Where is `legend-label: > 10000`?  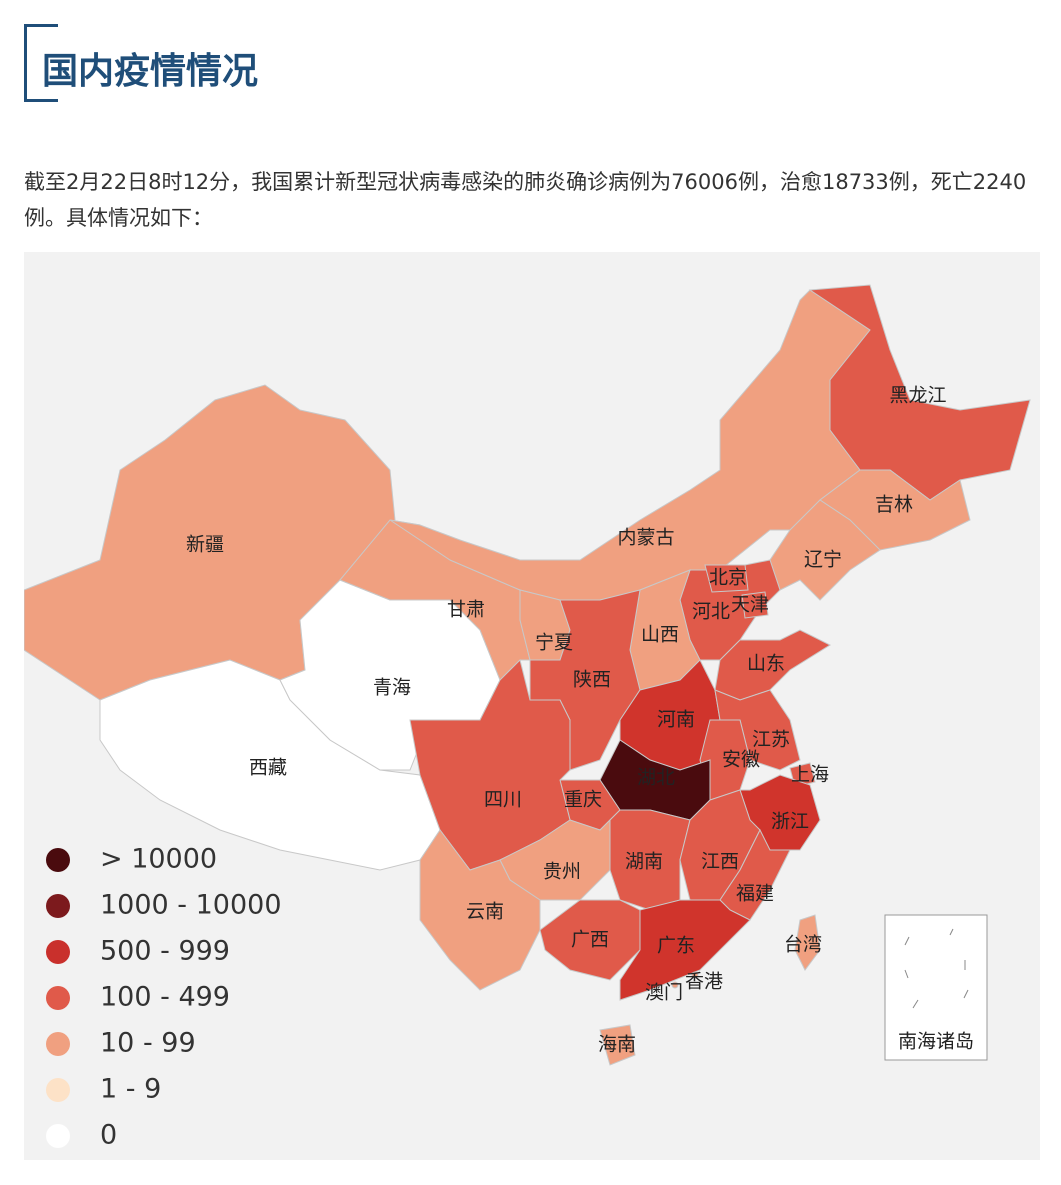
legend-label: > 10000 is located at coordinates (158, 859).